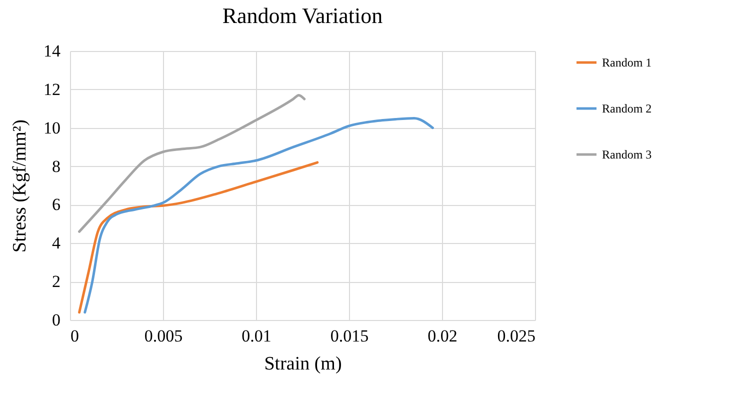 This screenshot has height=419, width=742. What do you see at coordinates (516, 336) in the screenshot?
I see `x-tick-label: 0.025` at bounding box center [516, 336].